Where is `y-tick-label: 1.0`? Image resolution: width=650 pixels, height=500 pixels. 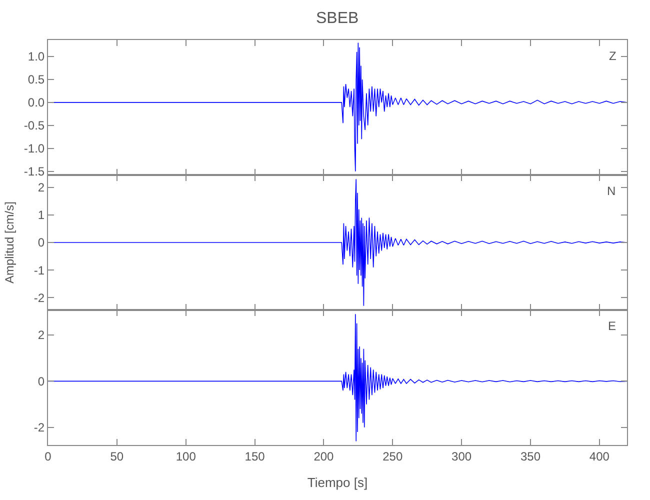
y-tick-label: 1.0 is located at coordinates (36, 57).